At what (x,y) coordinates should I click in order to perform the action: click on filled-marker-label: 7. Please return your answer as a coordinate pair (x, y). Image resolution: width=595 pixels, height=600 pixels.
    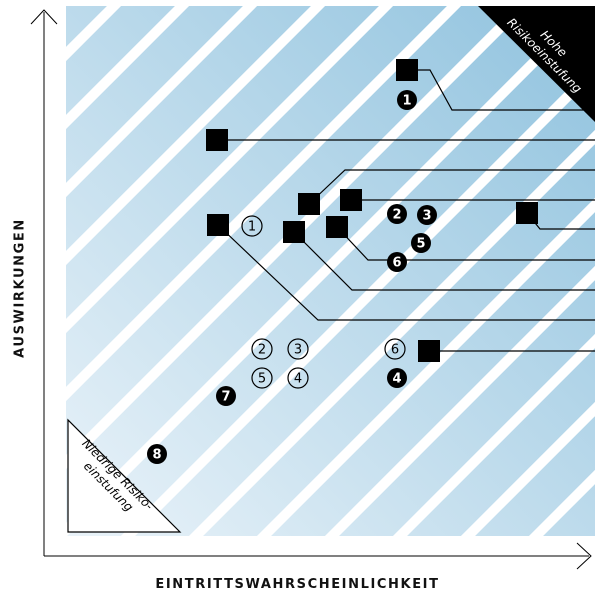
    Looking at the image, I should click on (225, 397).